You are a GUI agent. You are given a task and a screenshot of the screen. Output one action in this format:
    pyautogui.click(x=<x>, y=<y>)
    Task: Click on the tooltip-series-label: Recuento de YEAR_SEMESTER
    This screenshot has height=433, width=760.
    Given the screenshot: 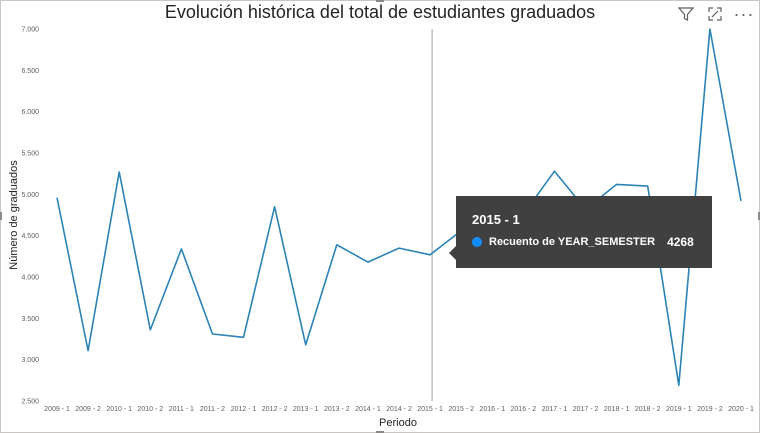 What is the action you would take?
    pyautogui.click(x=572, y=242)
    